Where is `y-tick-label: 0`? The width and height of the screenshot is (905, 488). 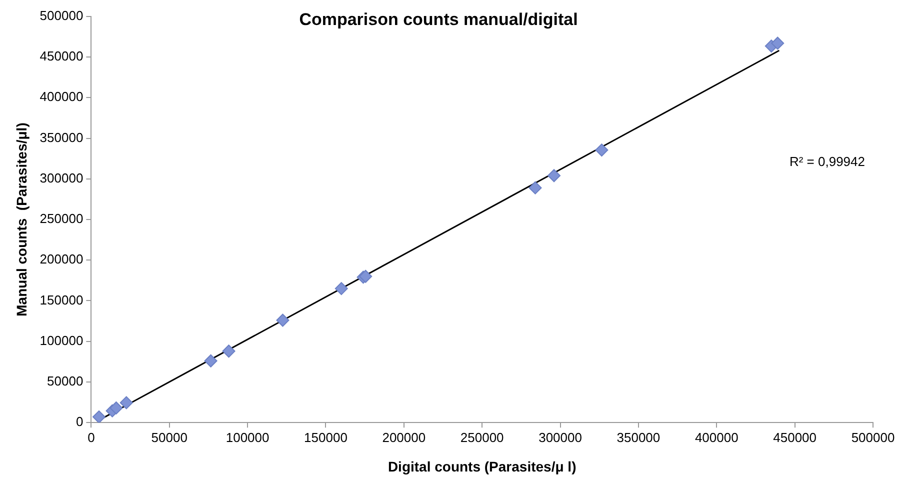 y-tick-label: 0 is located at coordinates (80, 422).